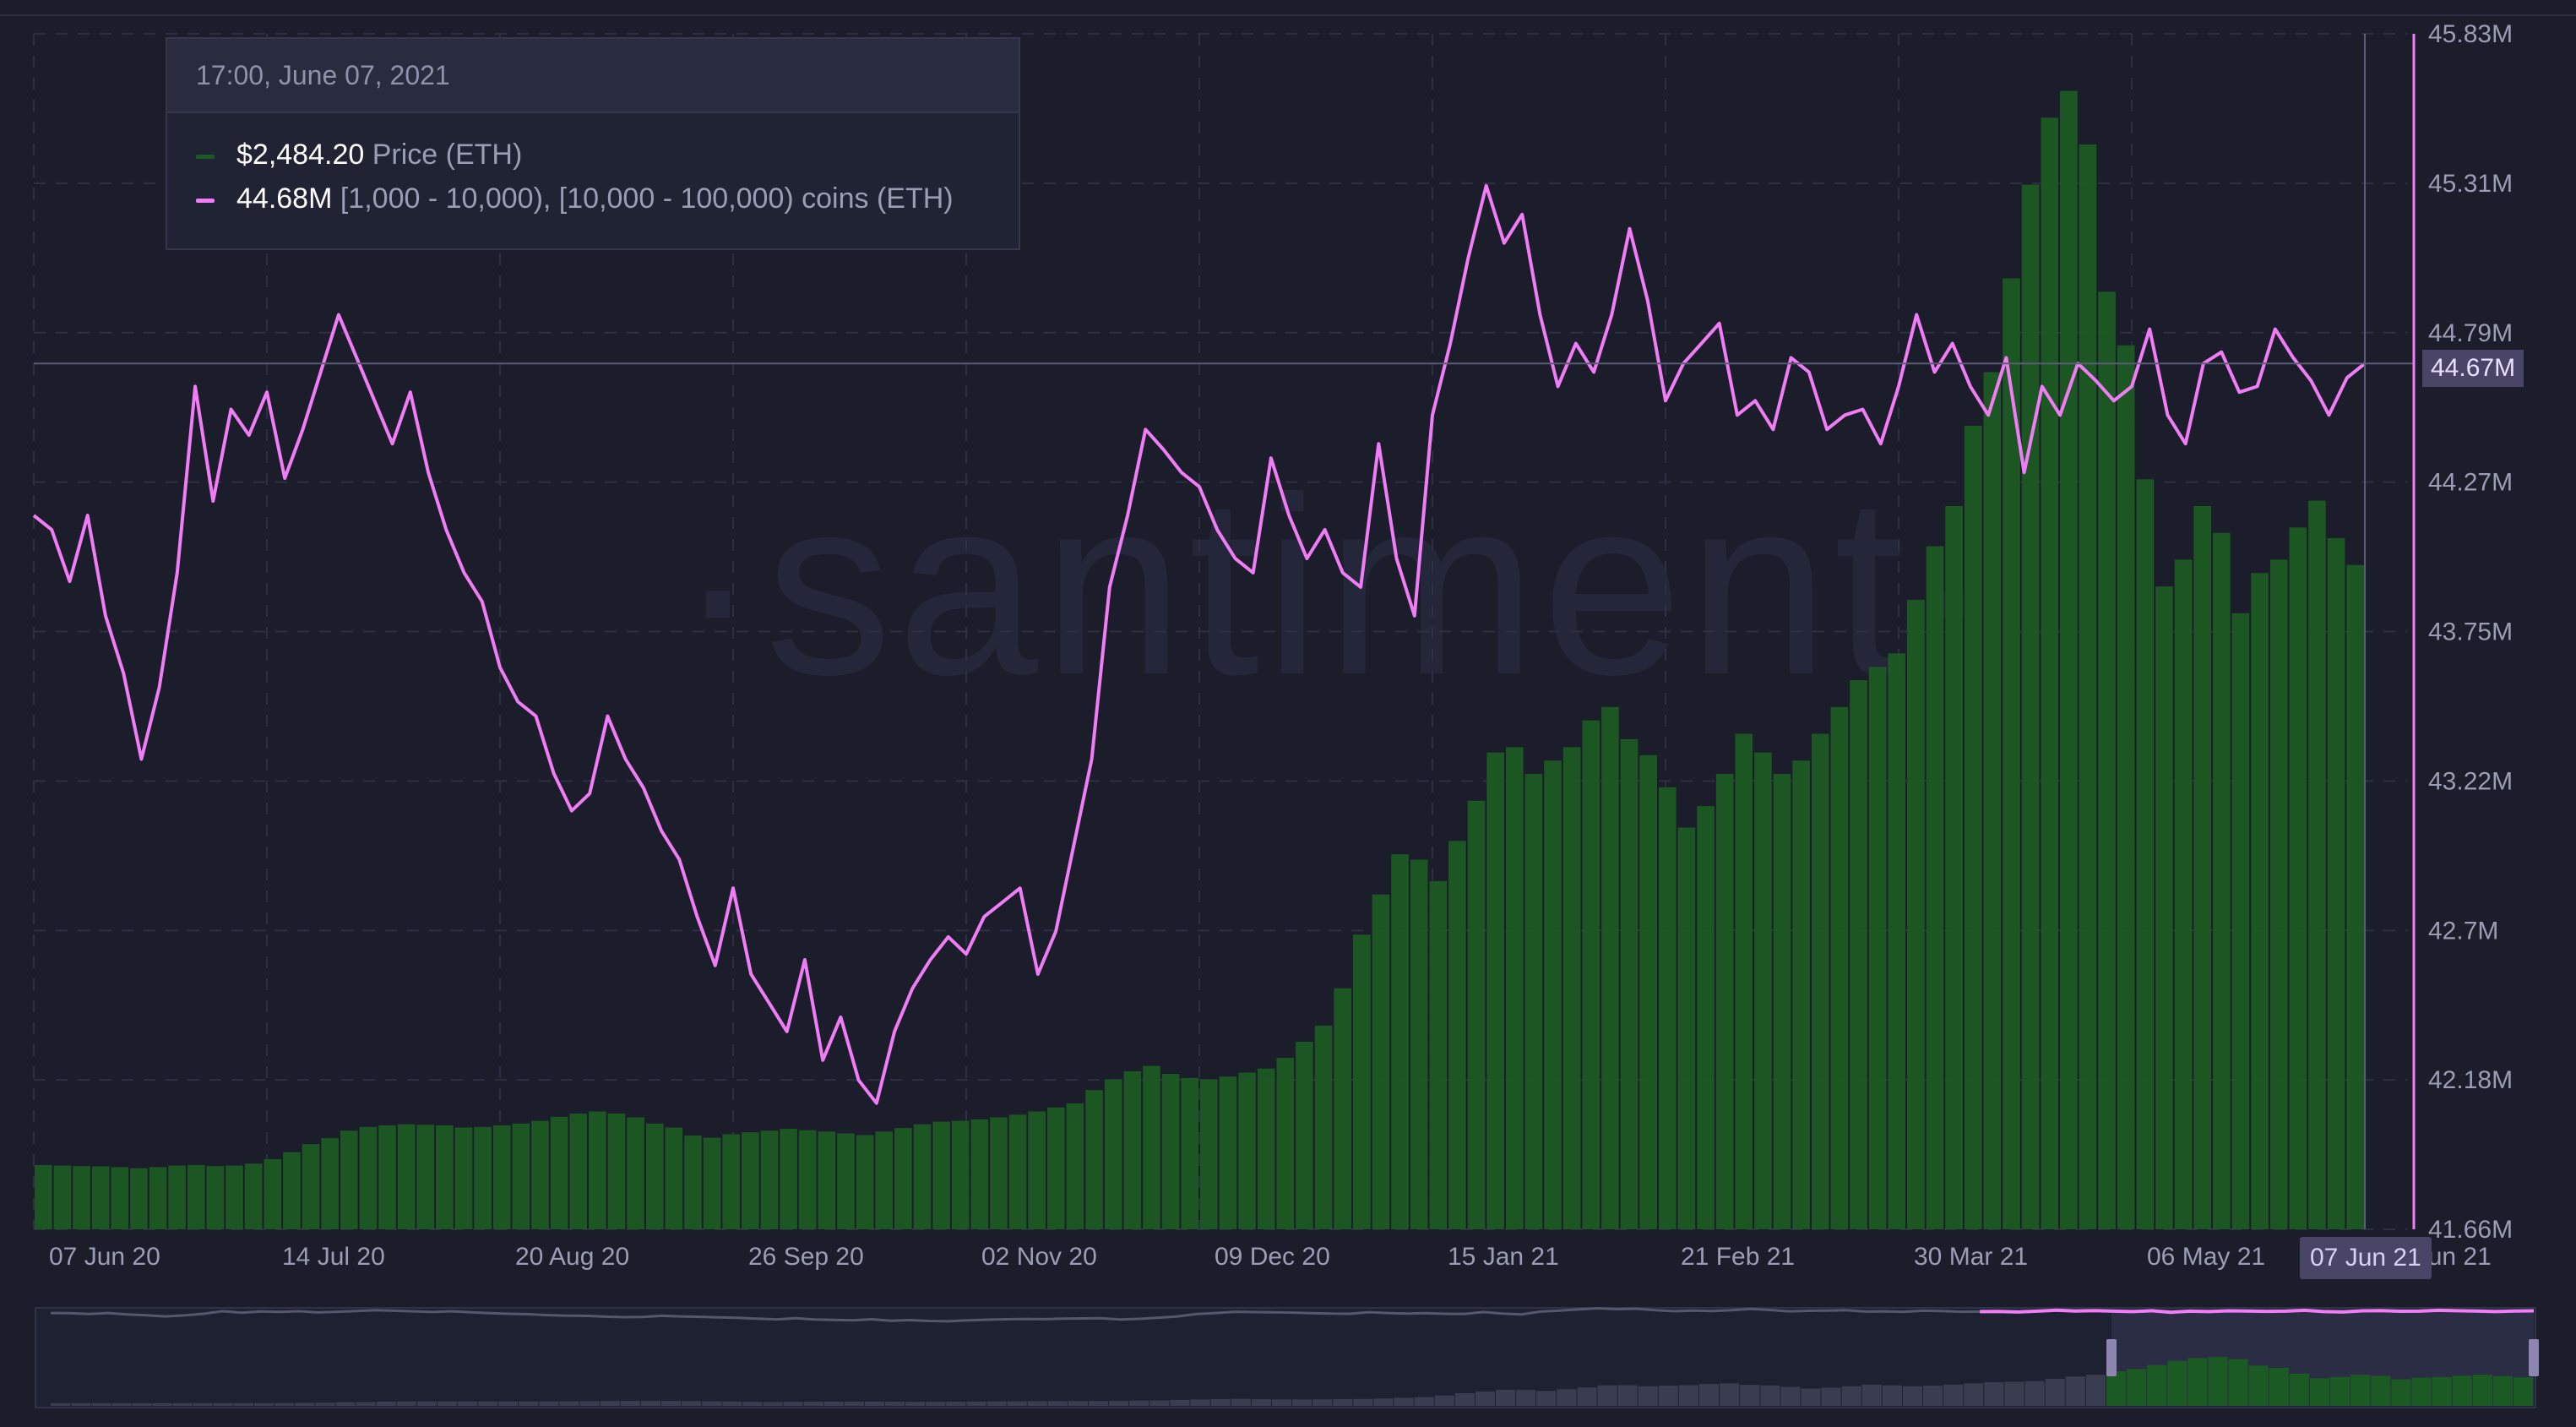  What do you see at coordinates (104, 1257) in the screenshot?
I see `x-tick-label: 07 Jun 20` at bounding box center [104, 1257].